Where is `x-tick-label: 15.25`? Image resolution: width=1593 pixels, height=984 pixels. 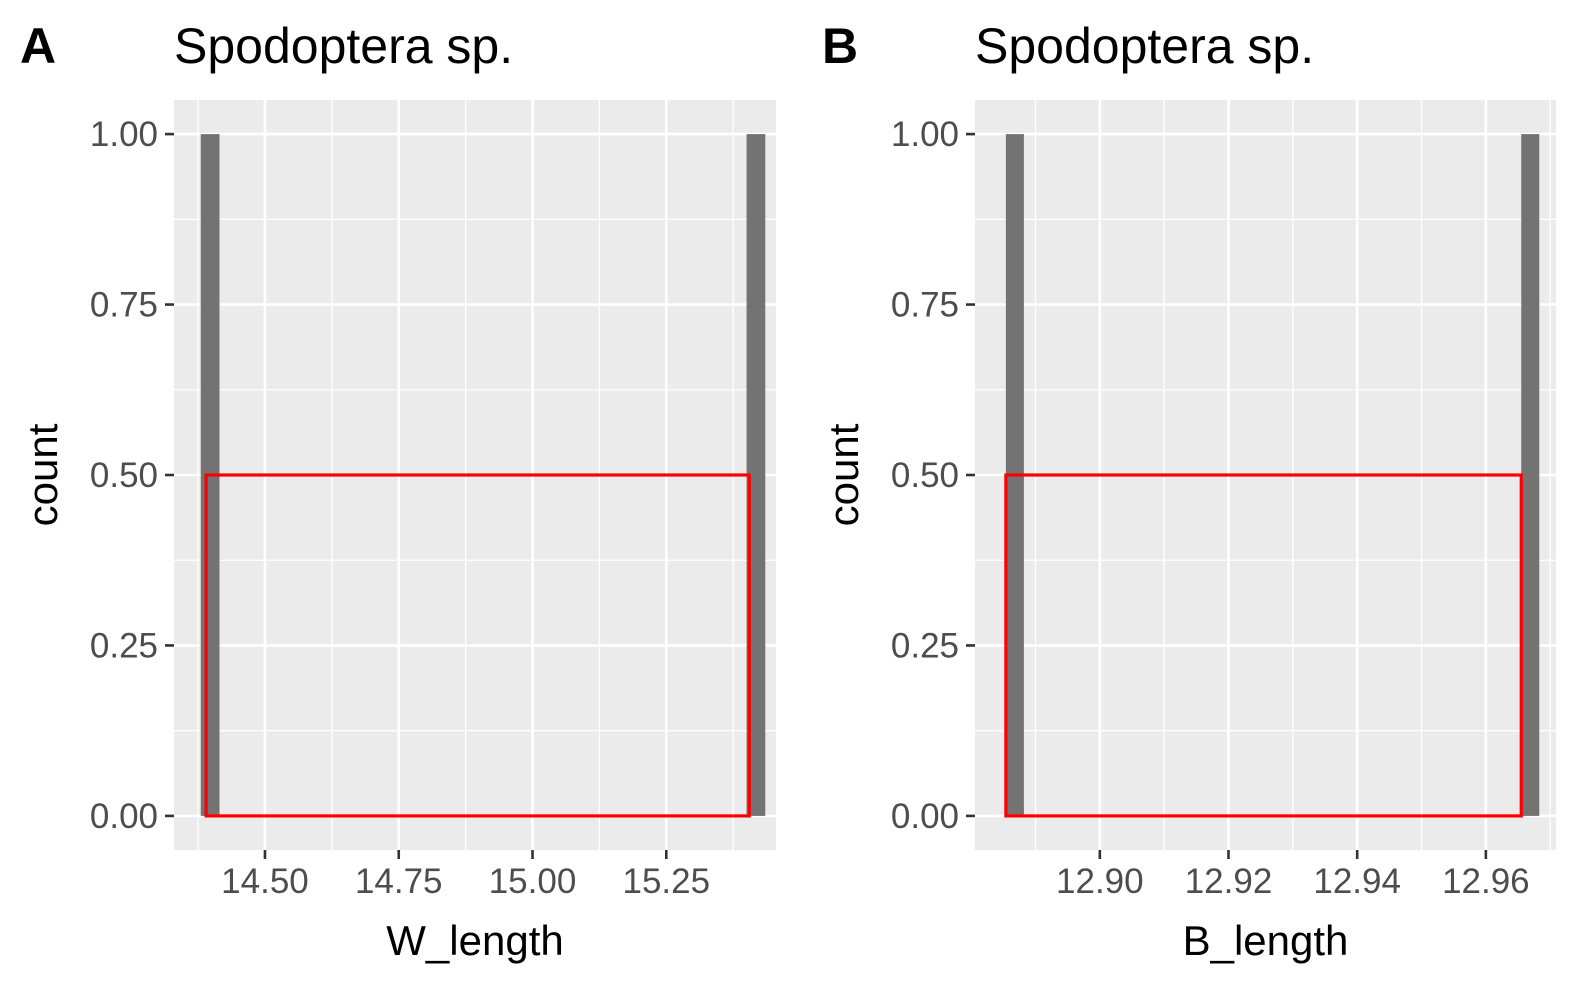
x-tick-label: 15.25 is located at coordinates (667, 881).